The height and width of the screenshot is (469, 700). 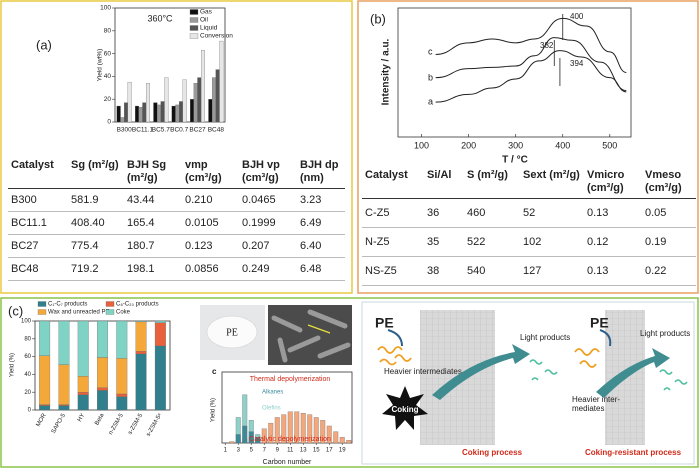 What do you see at coordinates (311, 223) in the screenshot?
I see `table-cell: 6.49` at bounding box center [311, 223].